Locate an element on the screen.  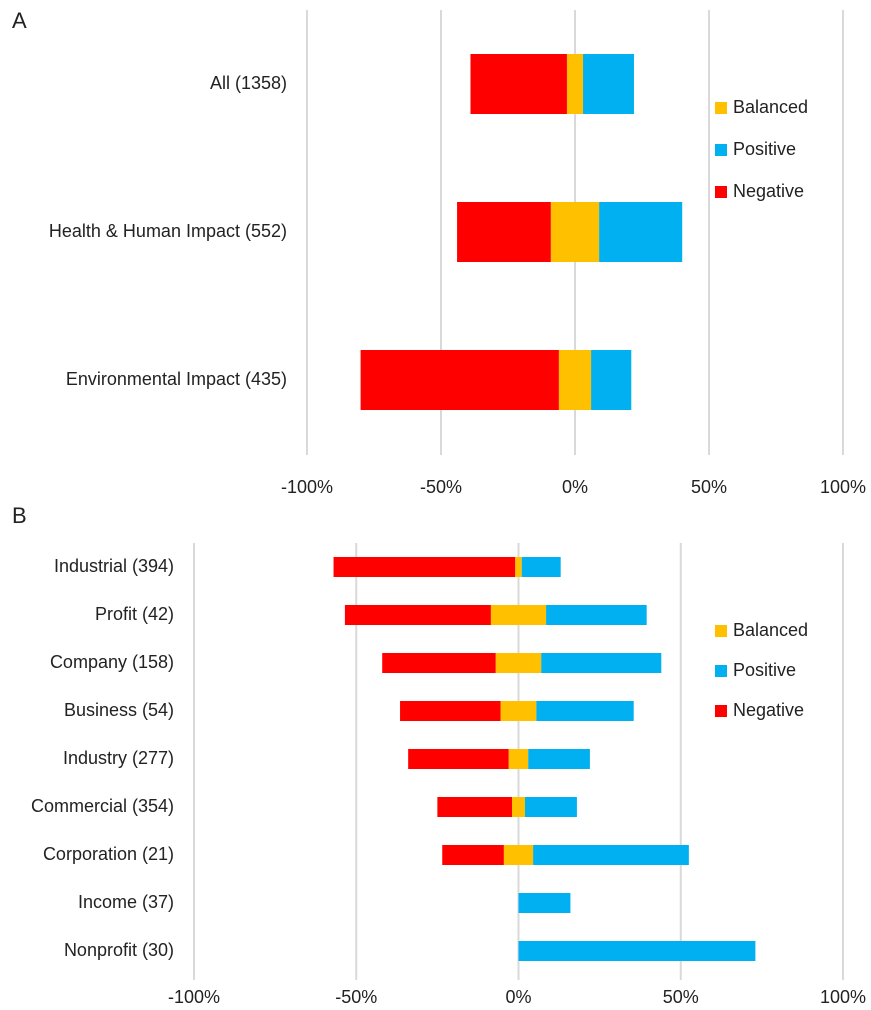
panel-label: A is located at coordinates (19, 20).